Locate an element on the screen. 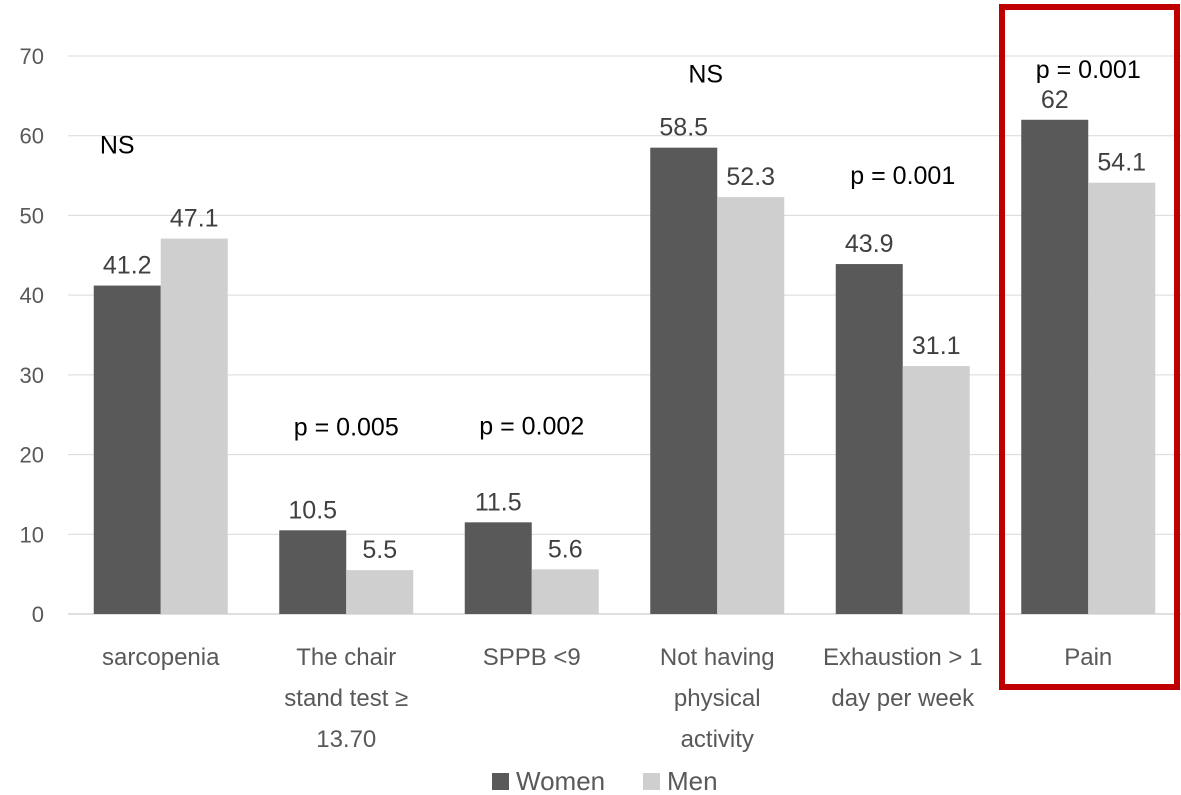  y-tick-label: 70 is located at coordinates (32, 56).